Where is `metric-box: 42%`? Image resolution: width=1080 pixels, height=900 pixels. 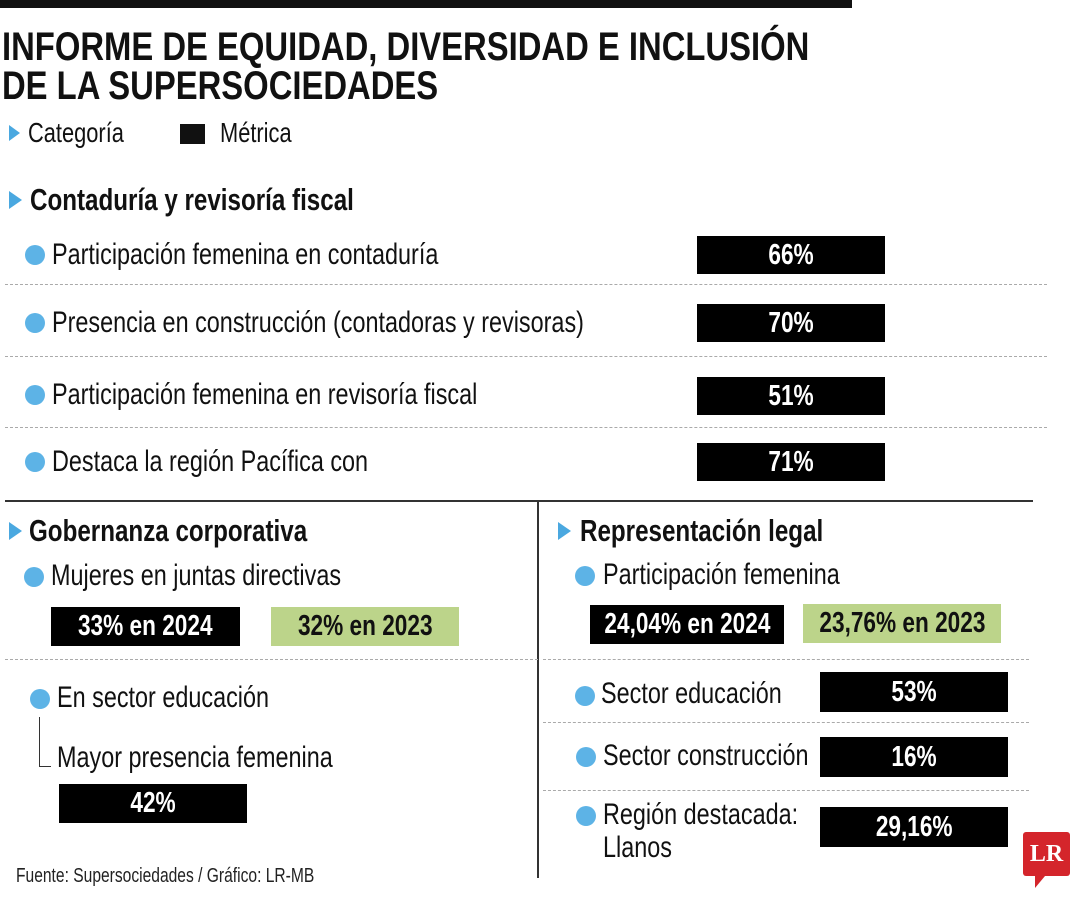
metric-box: 42% is located at coordinates (153, 803).